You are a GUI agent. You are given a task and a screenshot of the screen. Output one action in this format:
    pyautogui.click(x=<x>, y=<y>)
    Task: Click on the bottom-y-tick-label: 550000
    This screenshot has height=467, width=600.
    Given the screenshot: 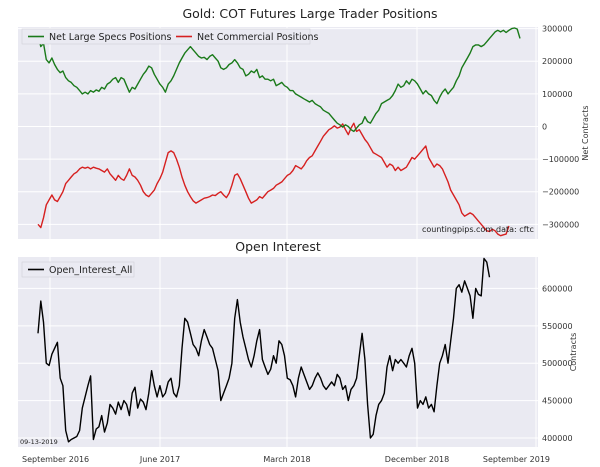 What is the action you would take?
    pyautogui.click(x=557, y=326)
    